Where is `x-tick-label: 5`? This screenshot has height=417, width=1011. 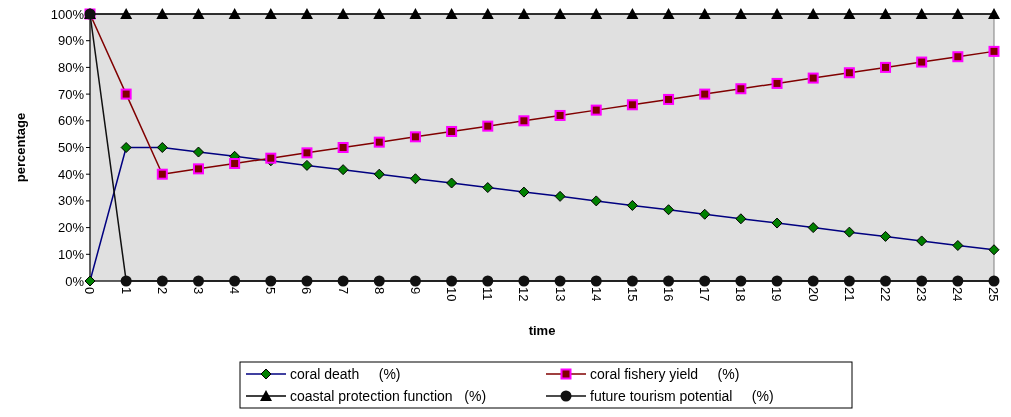 x-tick-label: 5 is located at coordinates (271, 291).